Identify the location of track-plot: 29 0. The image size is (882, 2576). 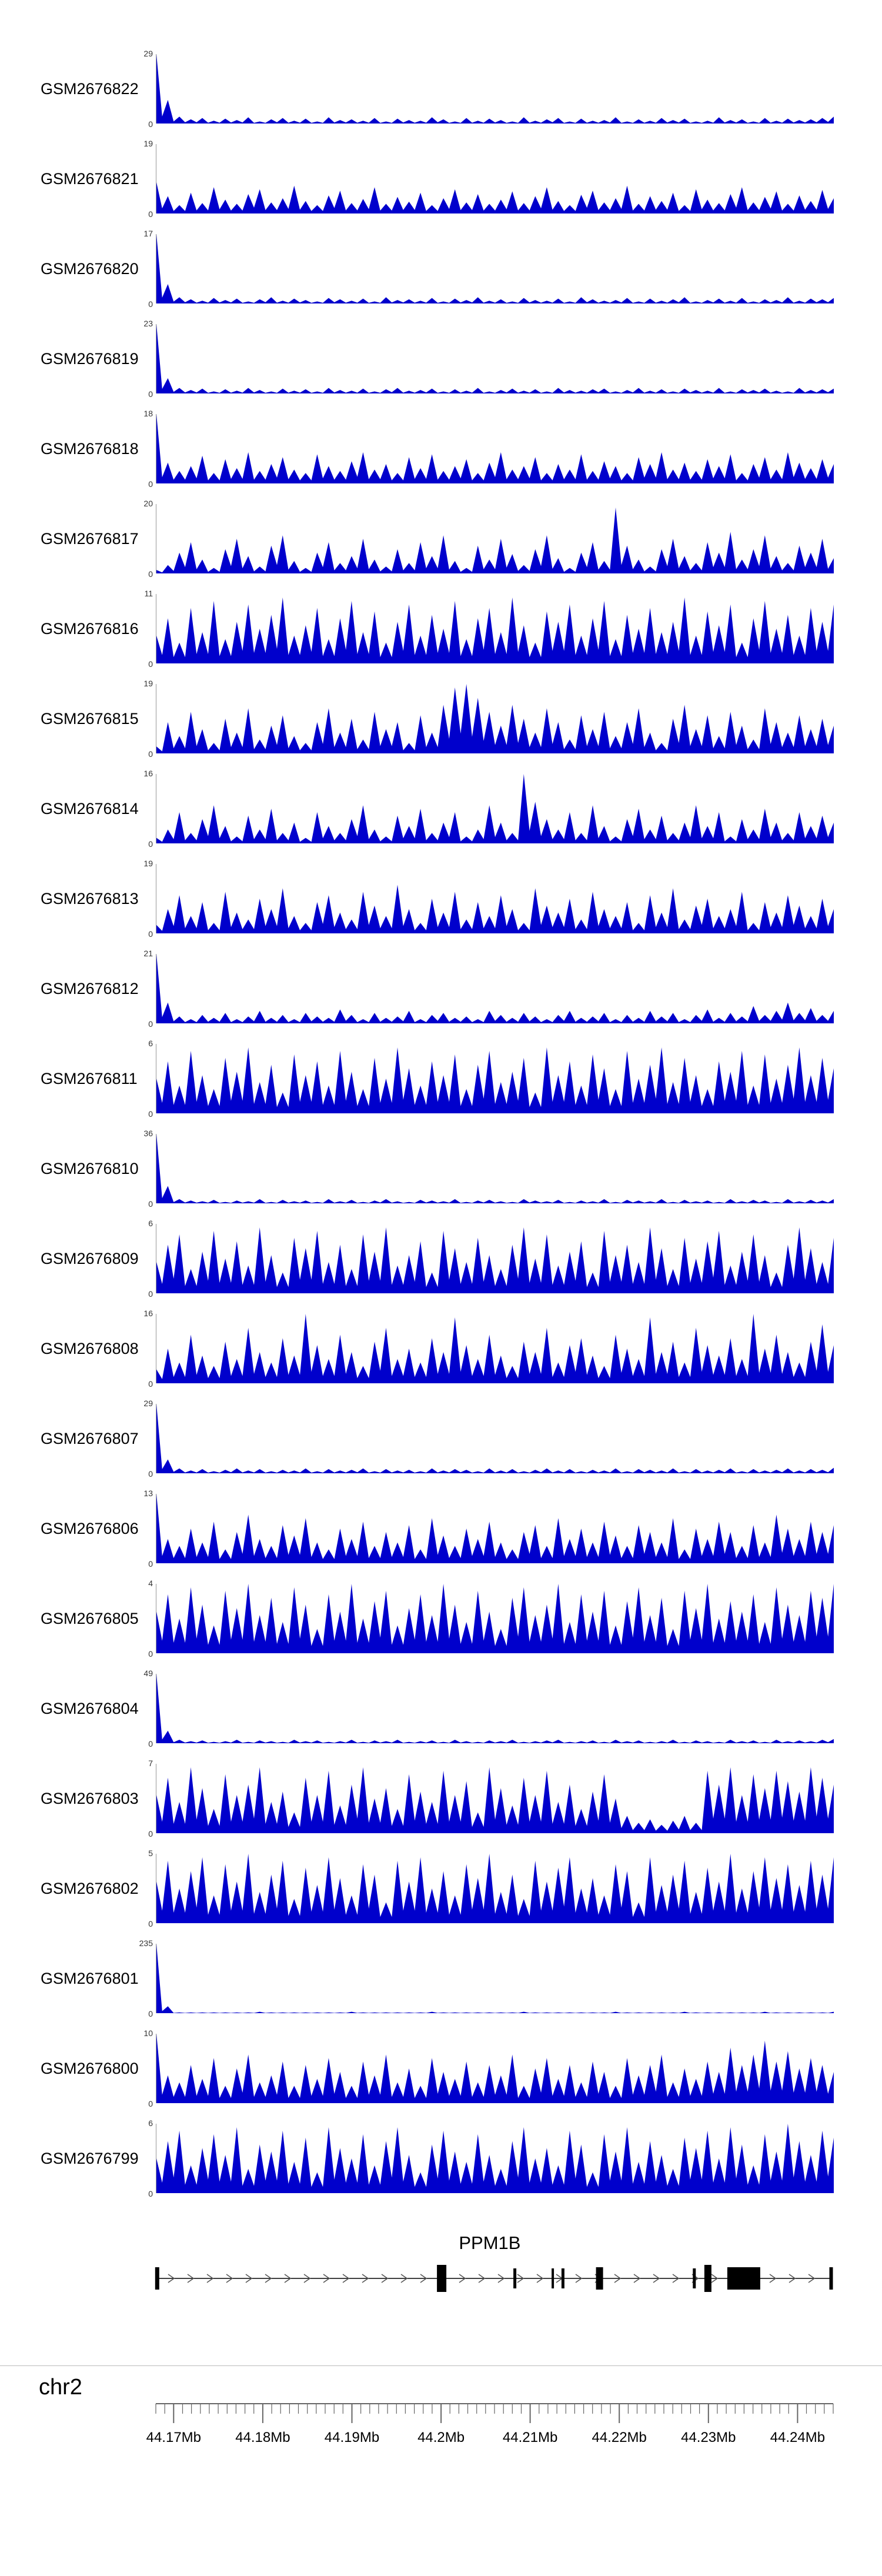
(488, 1439).